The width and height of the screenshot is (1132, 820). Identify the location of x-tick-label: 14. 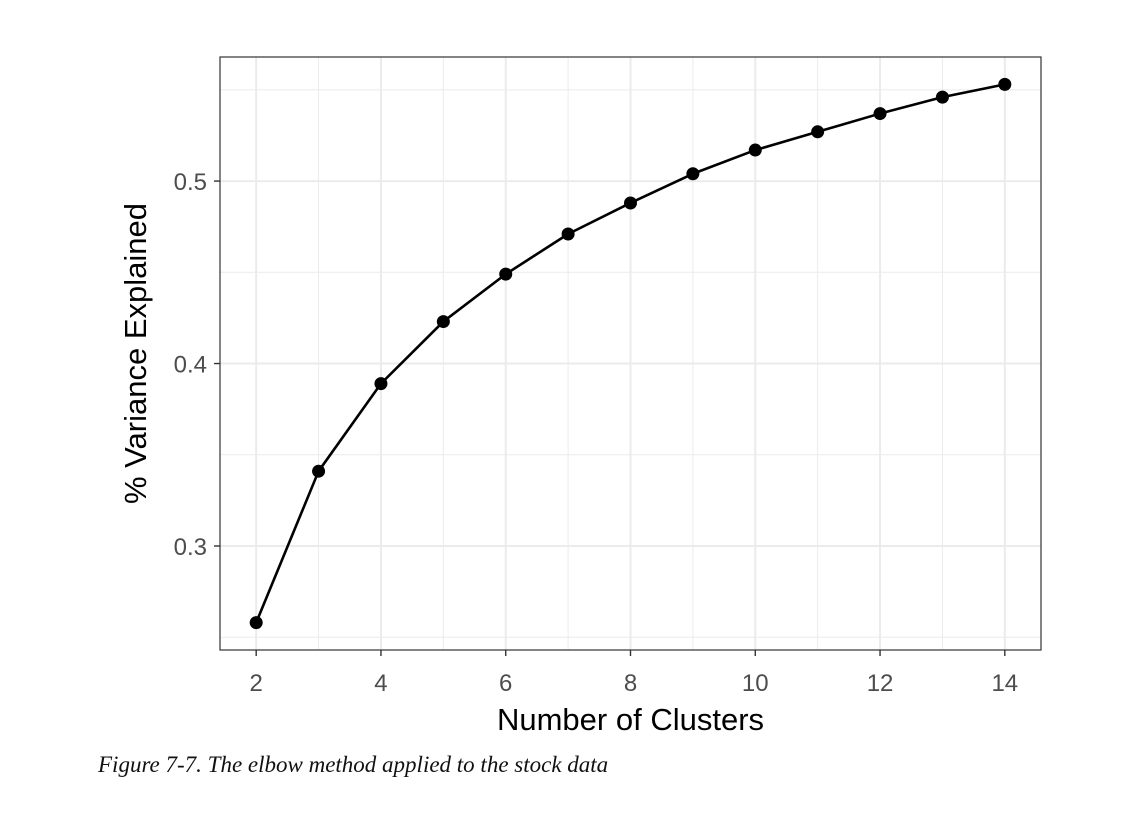
(1004, 683).